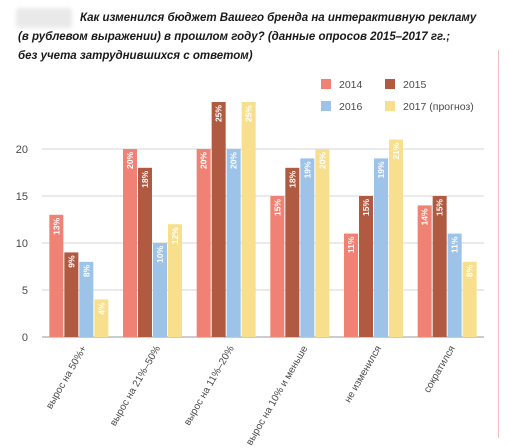 This screenshot has height=448, width=509. Describe the element at coordinates (438, 107) in the screenshot. I see `legend-label-2017: 2017 (прогноз)` at that location.